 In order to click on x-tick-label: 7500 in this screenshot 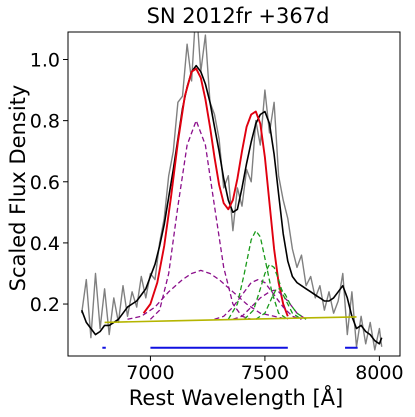, I will do `click(265, 373)`.